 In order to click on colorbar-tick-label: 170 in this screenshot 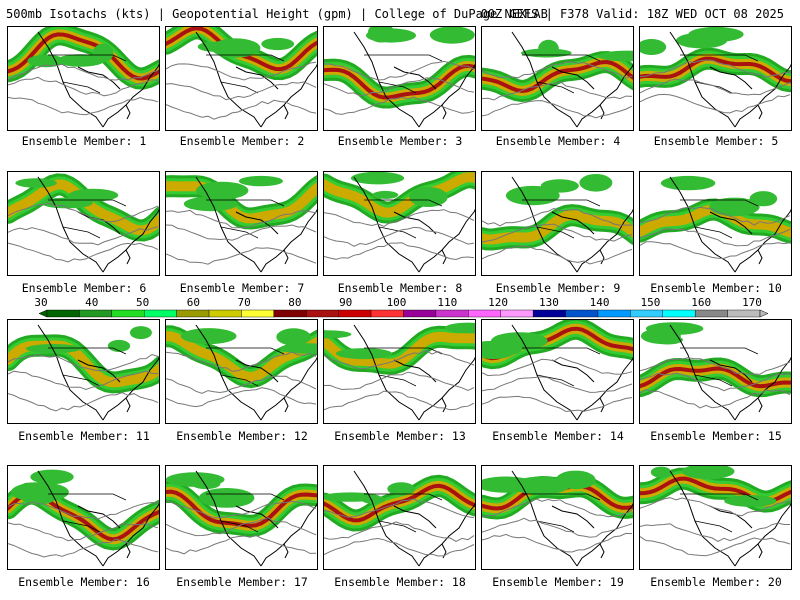, I will do `click(752, 302)`.